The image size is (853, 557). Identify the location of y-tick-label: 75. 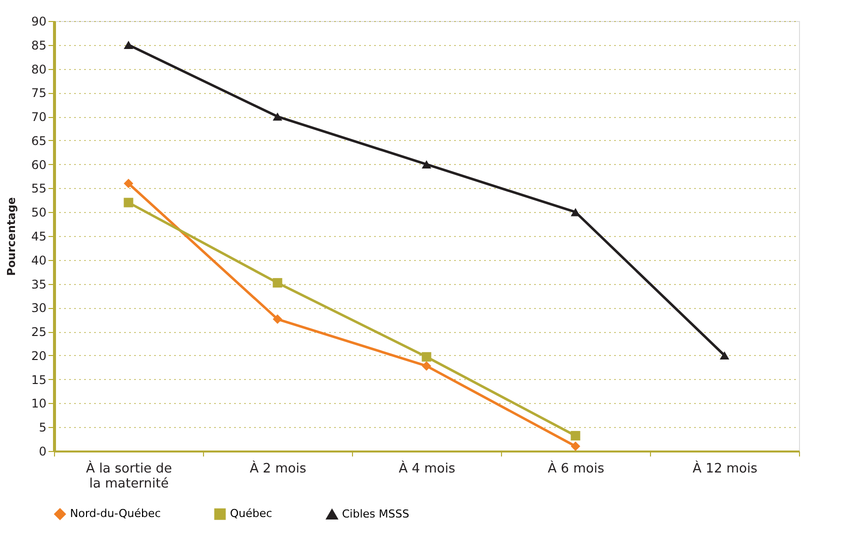
(38, 93).